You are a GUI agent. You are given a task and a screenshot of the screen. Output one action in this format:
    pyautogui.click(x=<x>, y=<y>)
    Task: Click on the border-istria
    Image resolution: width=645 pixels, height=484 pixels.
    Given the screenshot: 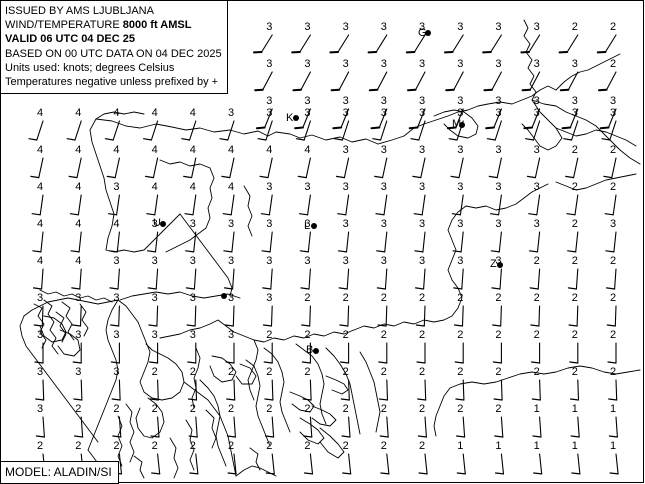 What is the action you would take?
    pyautogui.click(x=207, y=330)
    